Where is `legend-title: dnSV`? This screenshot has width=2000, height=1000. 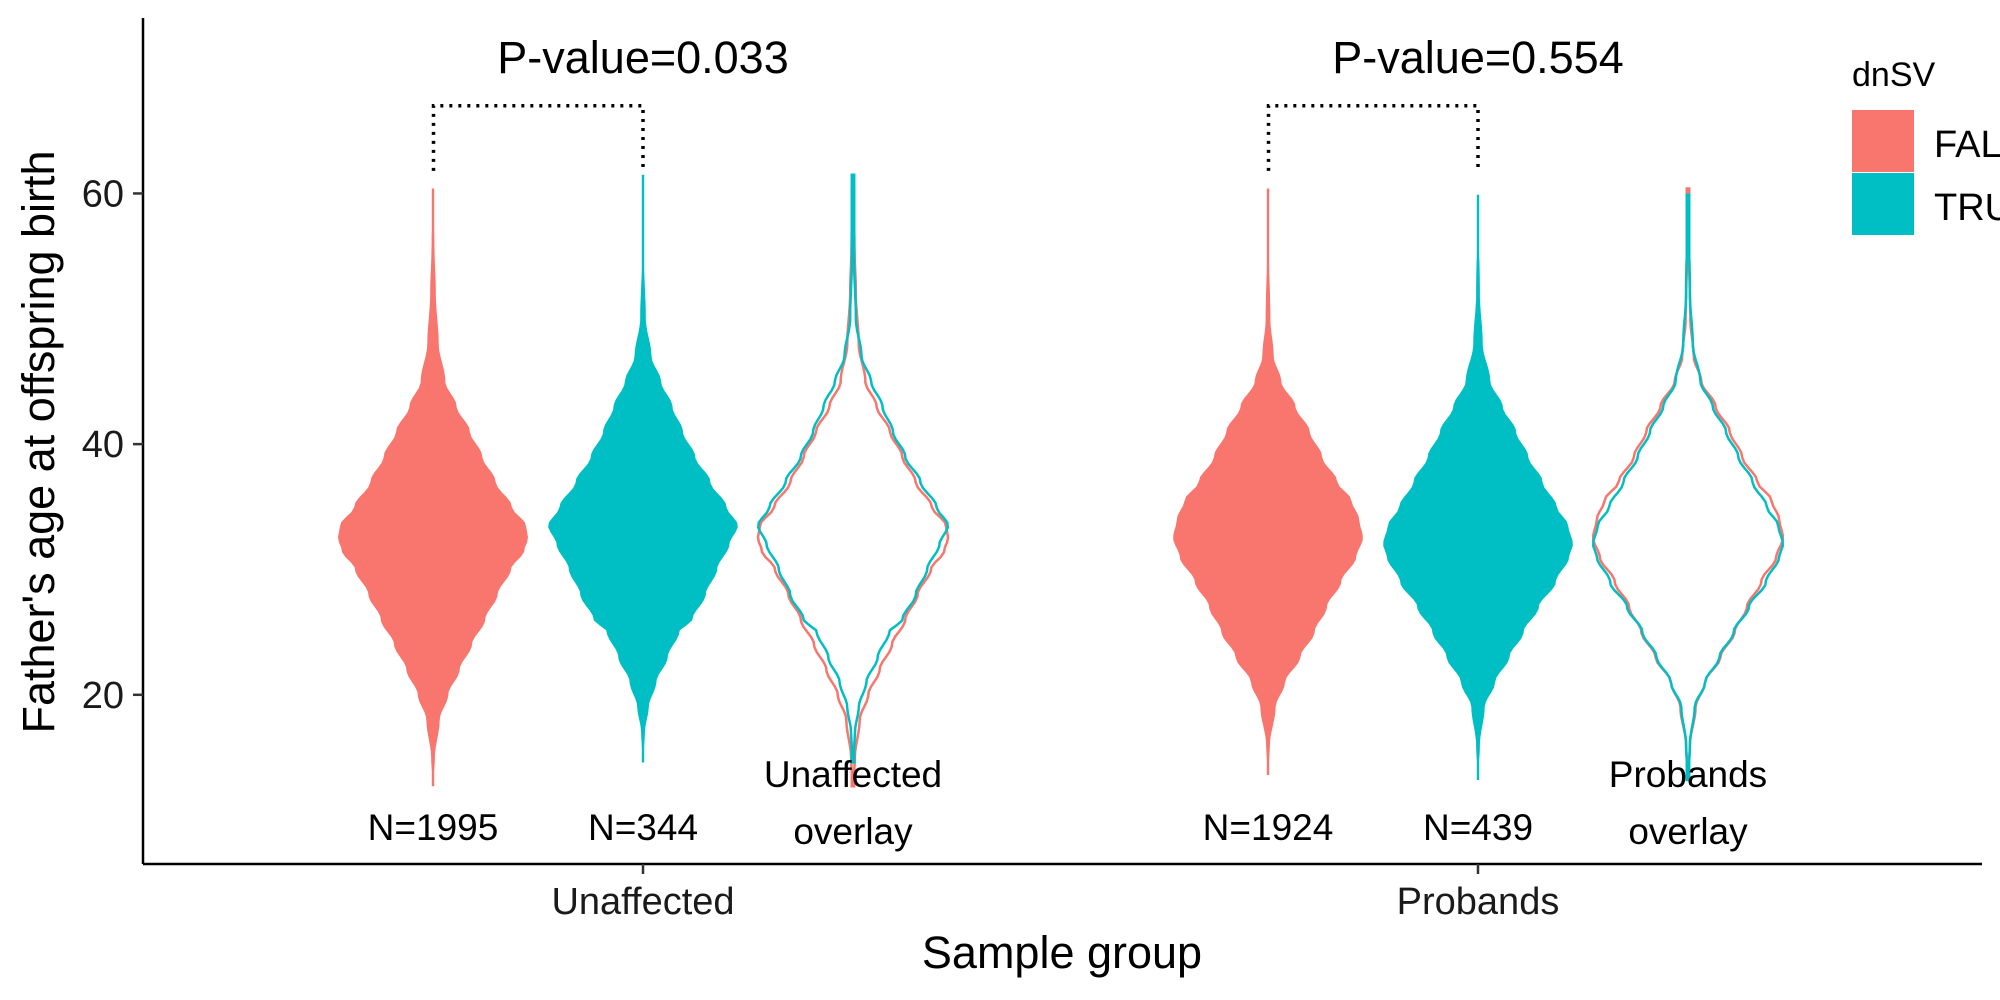 legend-title: dnSV is located at coordinates (1893, 75).